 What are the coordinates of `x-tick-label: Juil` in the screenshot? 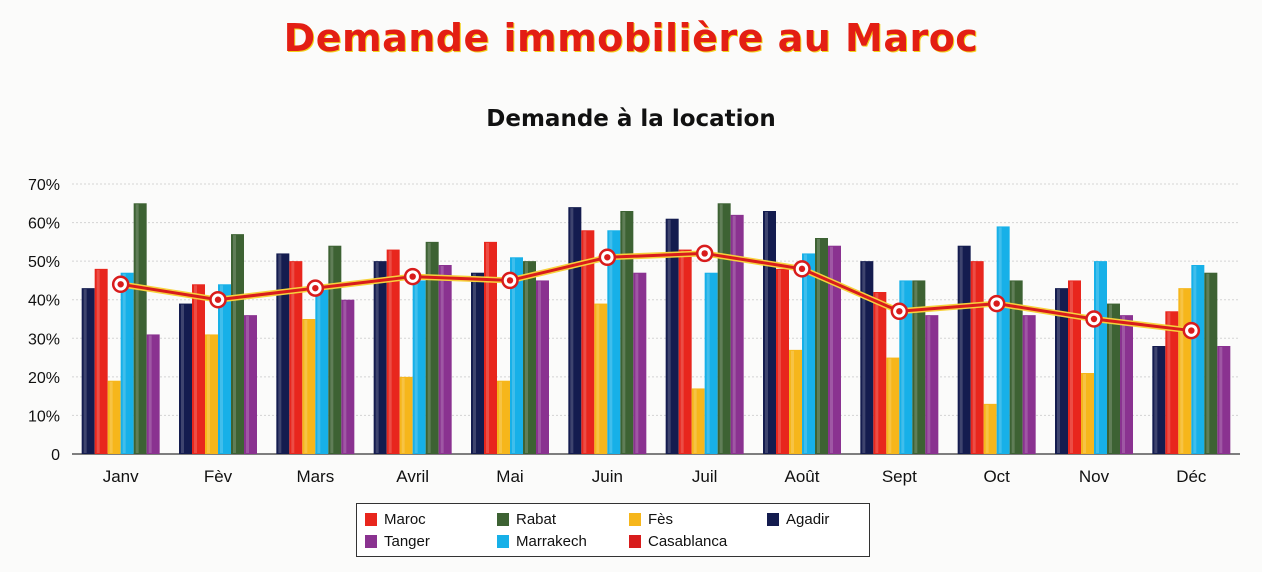 It's located at (705, 476).